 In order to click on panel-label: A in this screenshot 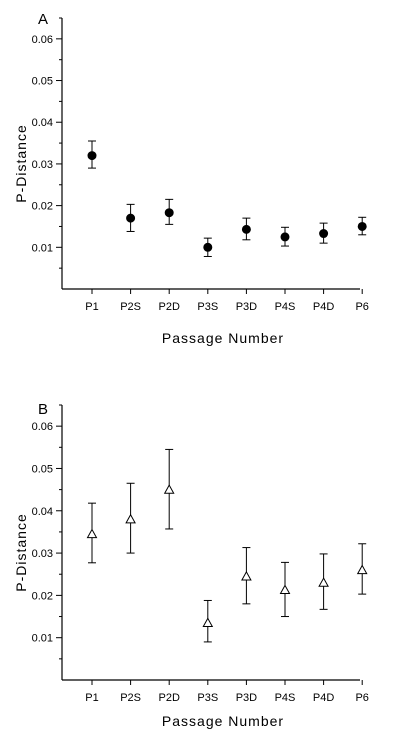, I will do `click(43, 19)`.